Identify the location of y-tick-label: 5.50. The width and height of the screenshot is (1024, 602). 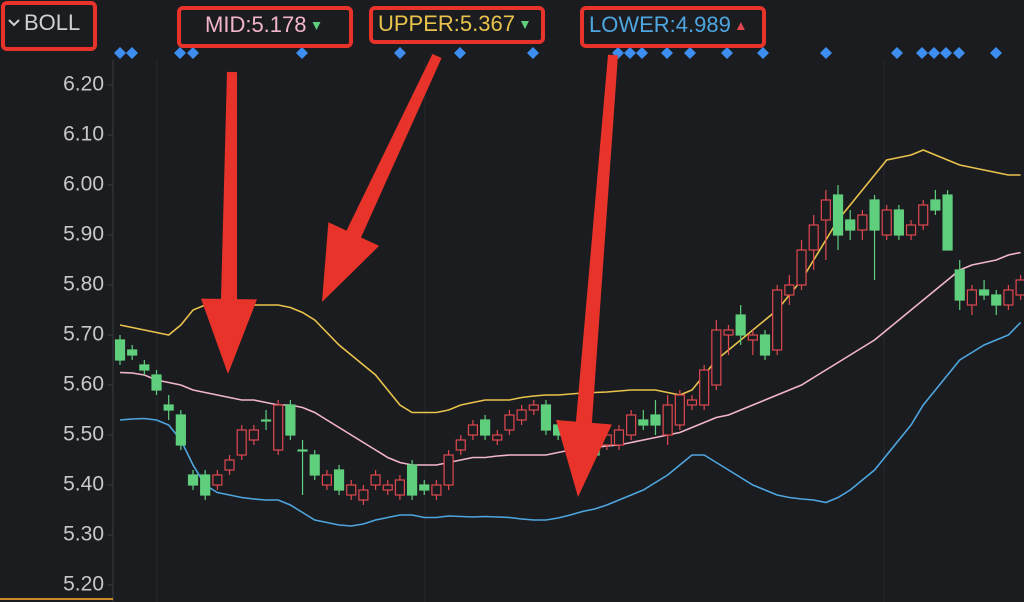
(83, 434).